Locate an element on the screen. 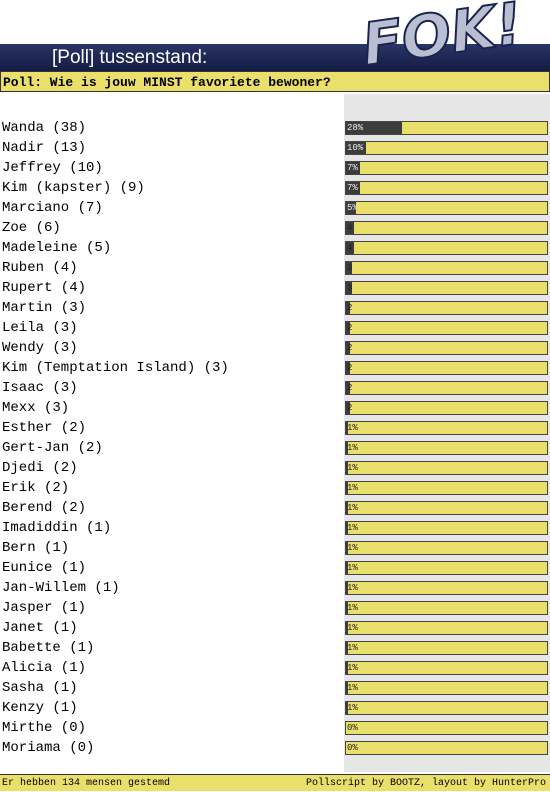 This screenshot has height=792, width=550. option-label: Mexx (3) is located at coordinates (36, 408).